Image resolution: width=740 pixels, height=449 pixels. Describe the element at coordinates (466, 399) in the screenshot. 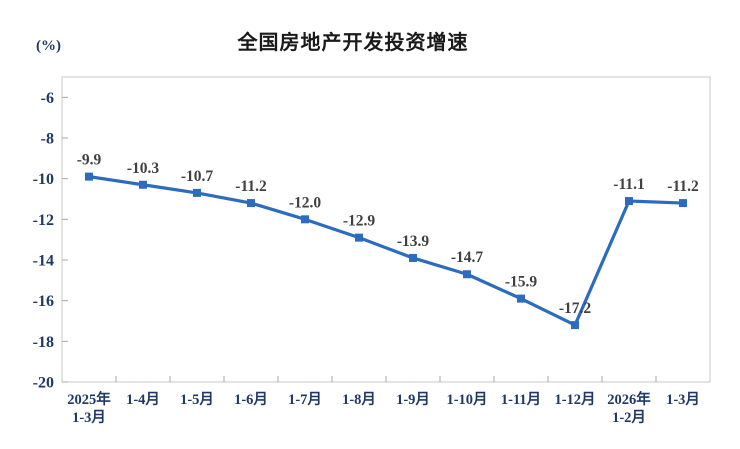

I see `x-axis-category-label: 1-10月` at that location.